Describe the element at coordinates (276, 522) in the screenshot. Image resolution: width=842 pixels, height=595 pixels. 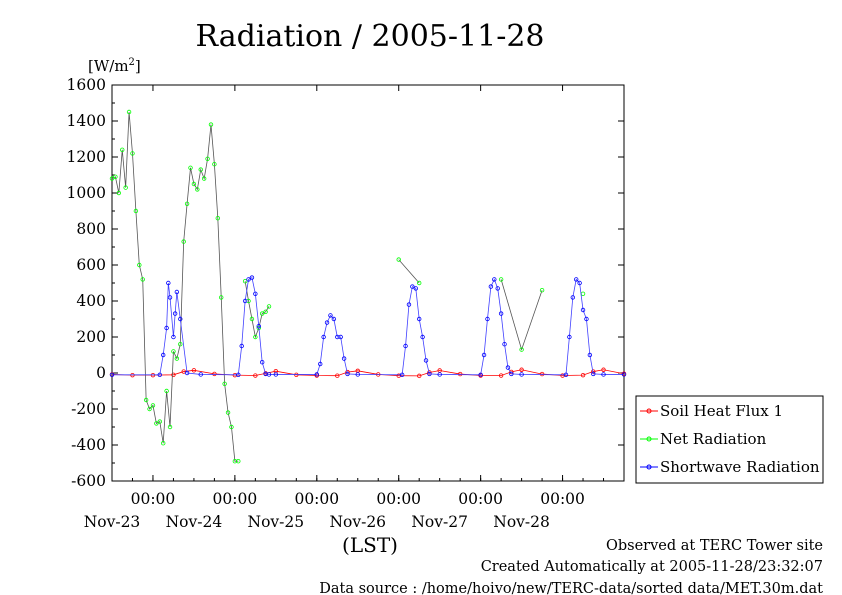
I see `x-tick-date: Nov-25` at that location.